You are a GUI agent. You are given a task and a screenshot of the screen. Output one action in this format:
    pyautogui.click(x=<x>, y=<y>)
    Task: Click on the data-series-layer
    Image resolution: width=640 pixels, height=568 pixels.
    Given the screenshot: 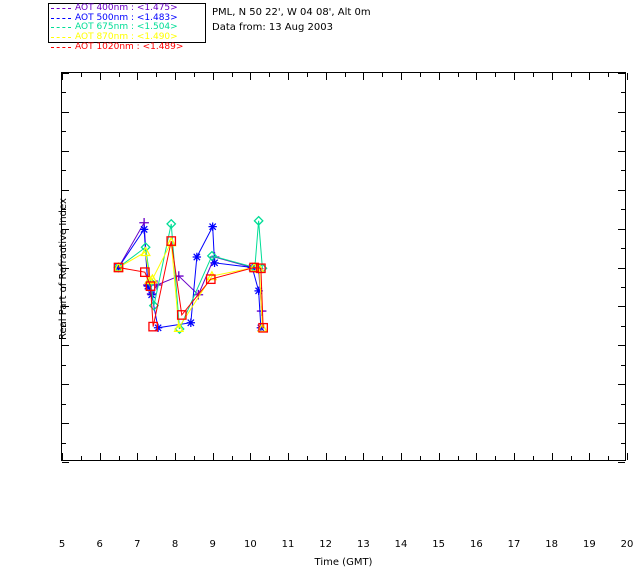 What is the action you would take?
    pyautogui.click(x=190, y=275)
    